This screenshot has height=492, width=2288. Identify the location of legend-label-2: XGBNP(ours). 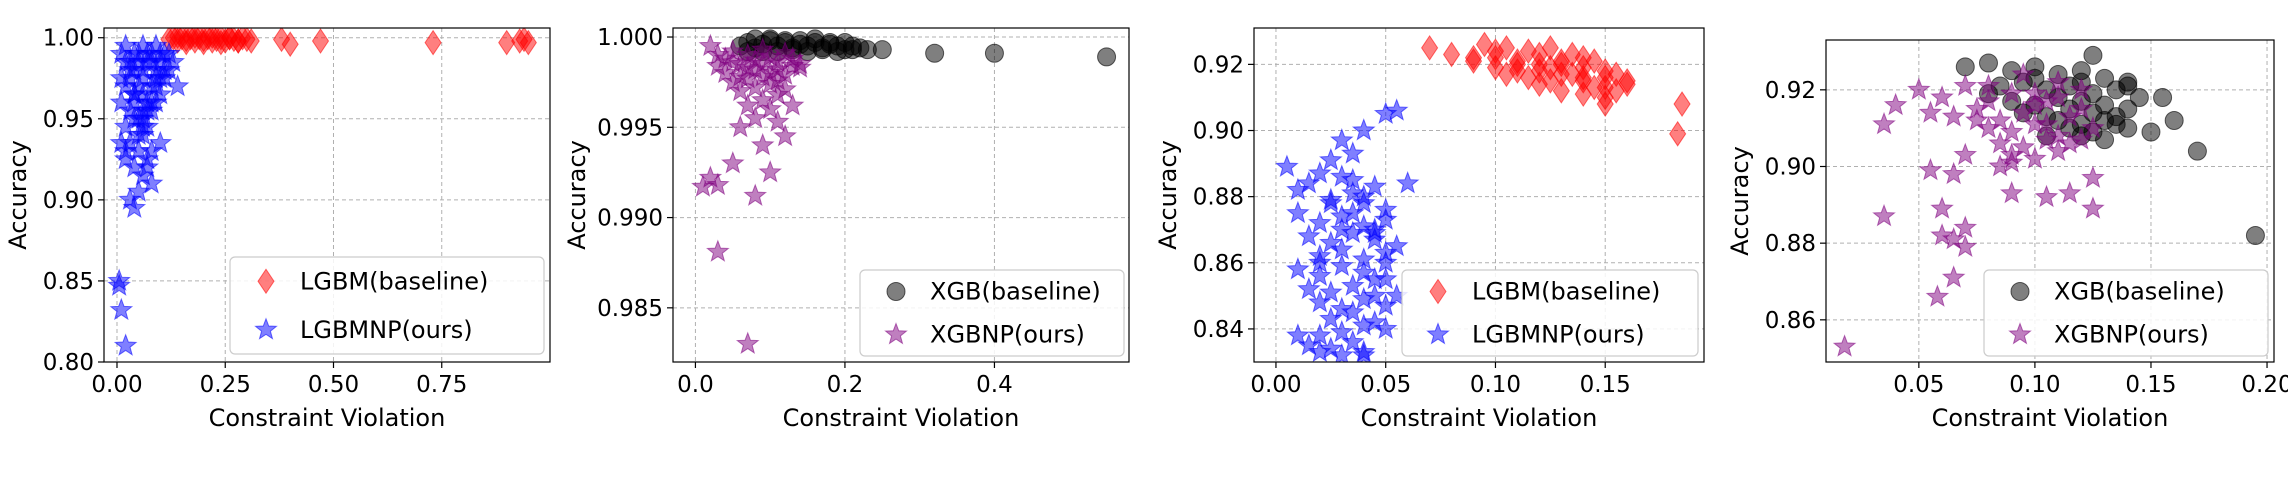
(2131, 335).